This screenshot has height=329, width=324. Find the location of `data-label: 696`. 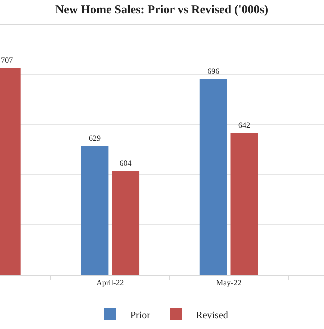

data-label: 696 is located at coordinates (214, 71).